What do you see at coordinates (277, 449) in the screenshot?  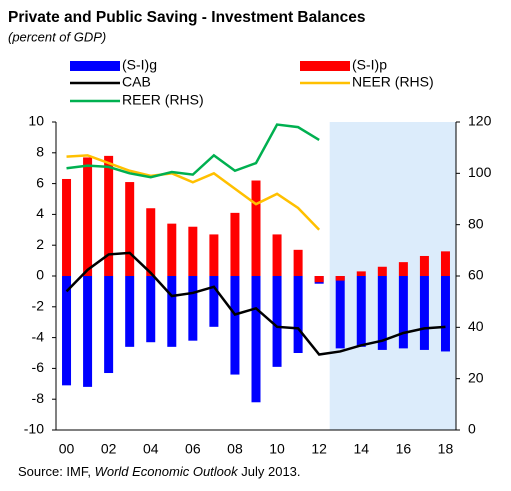 I see `x-tick-label: 10` at bounding box center [277, 449].